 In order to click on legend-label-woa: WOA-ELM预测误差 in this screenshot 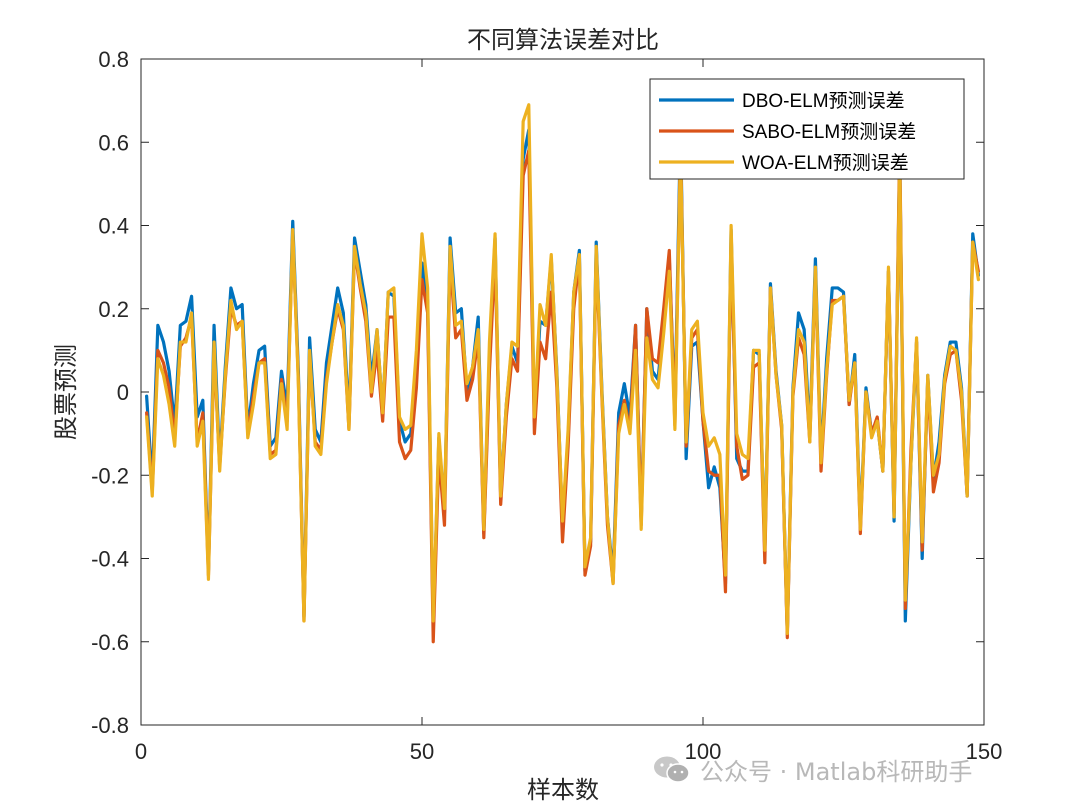, I will do `click(825, 163)`.